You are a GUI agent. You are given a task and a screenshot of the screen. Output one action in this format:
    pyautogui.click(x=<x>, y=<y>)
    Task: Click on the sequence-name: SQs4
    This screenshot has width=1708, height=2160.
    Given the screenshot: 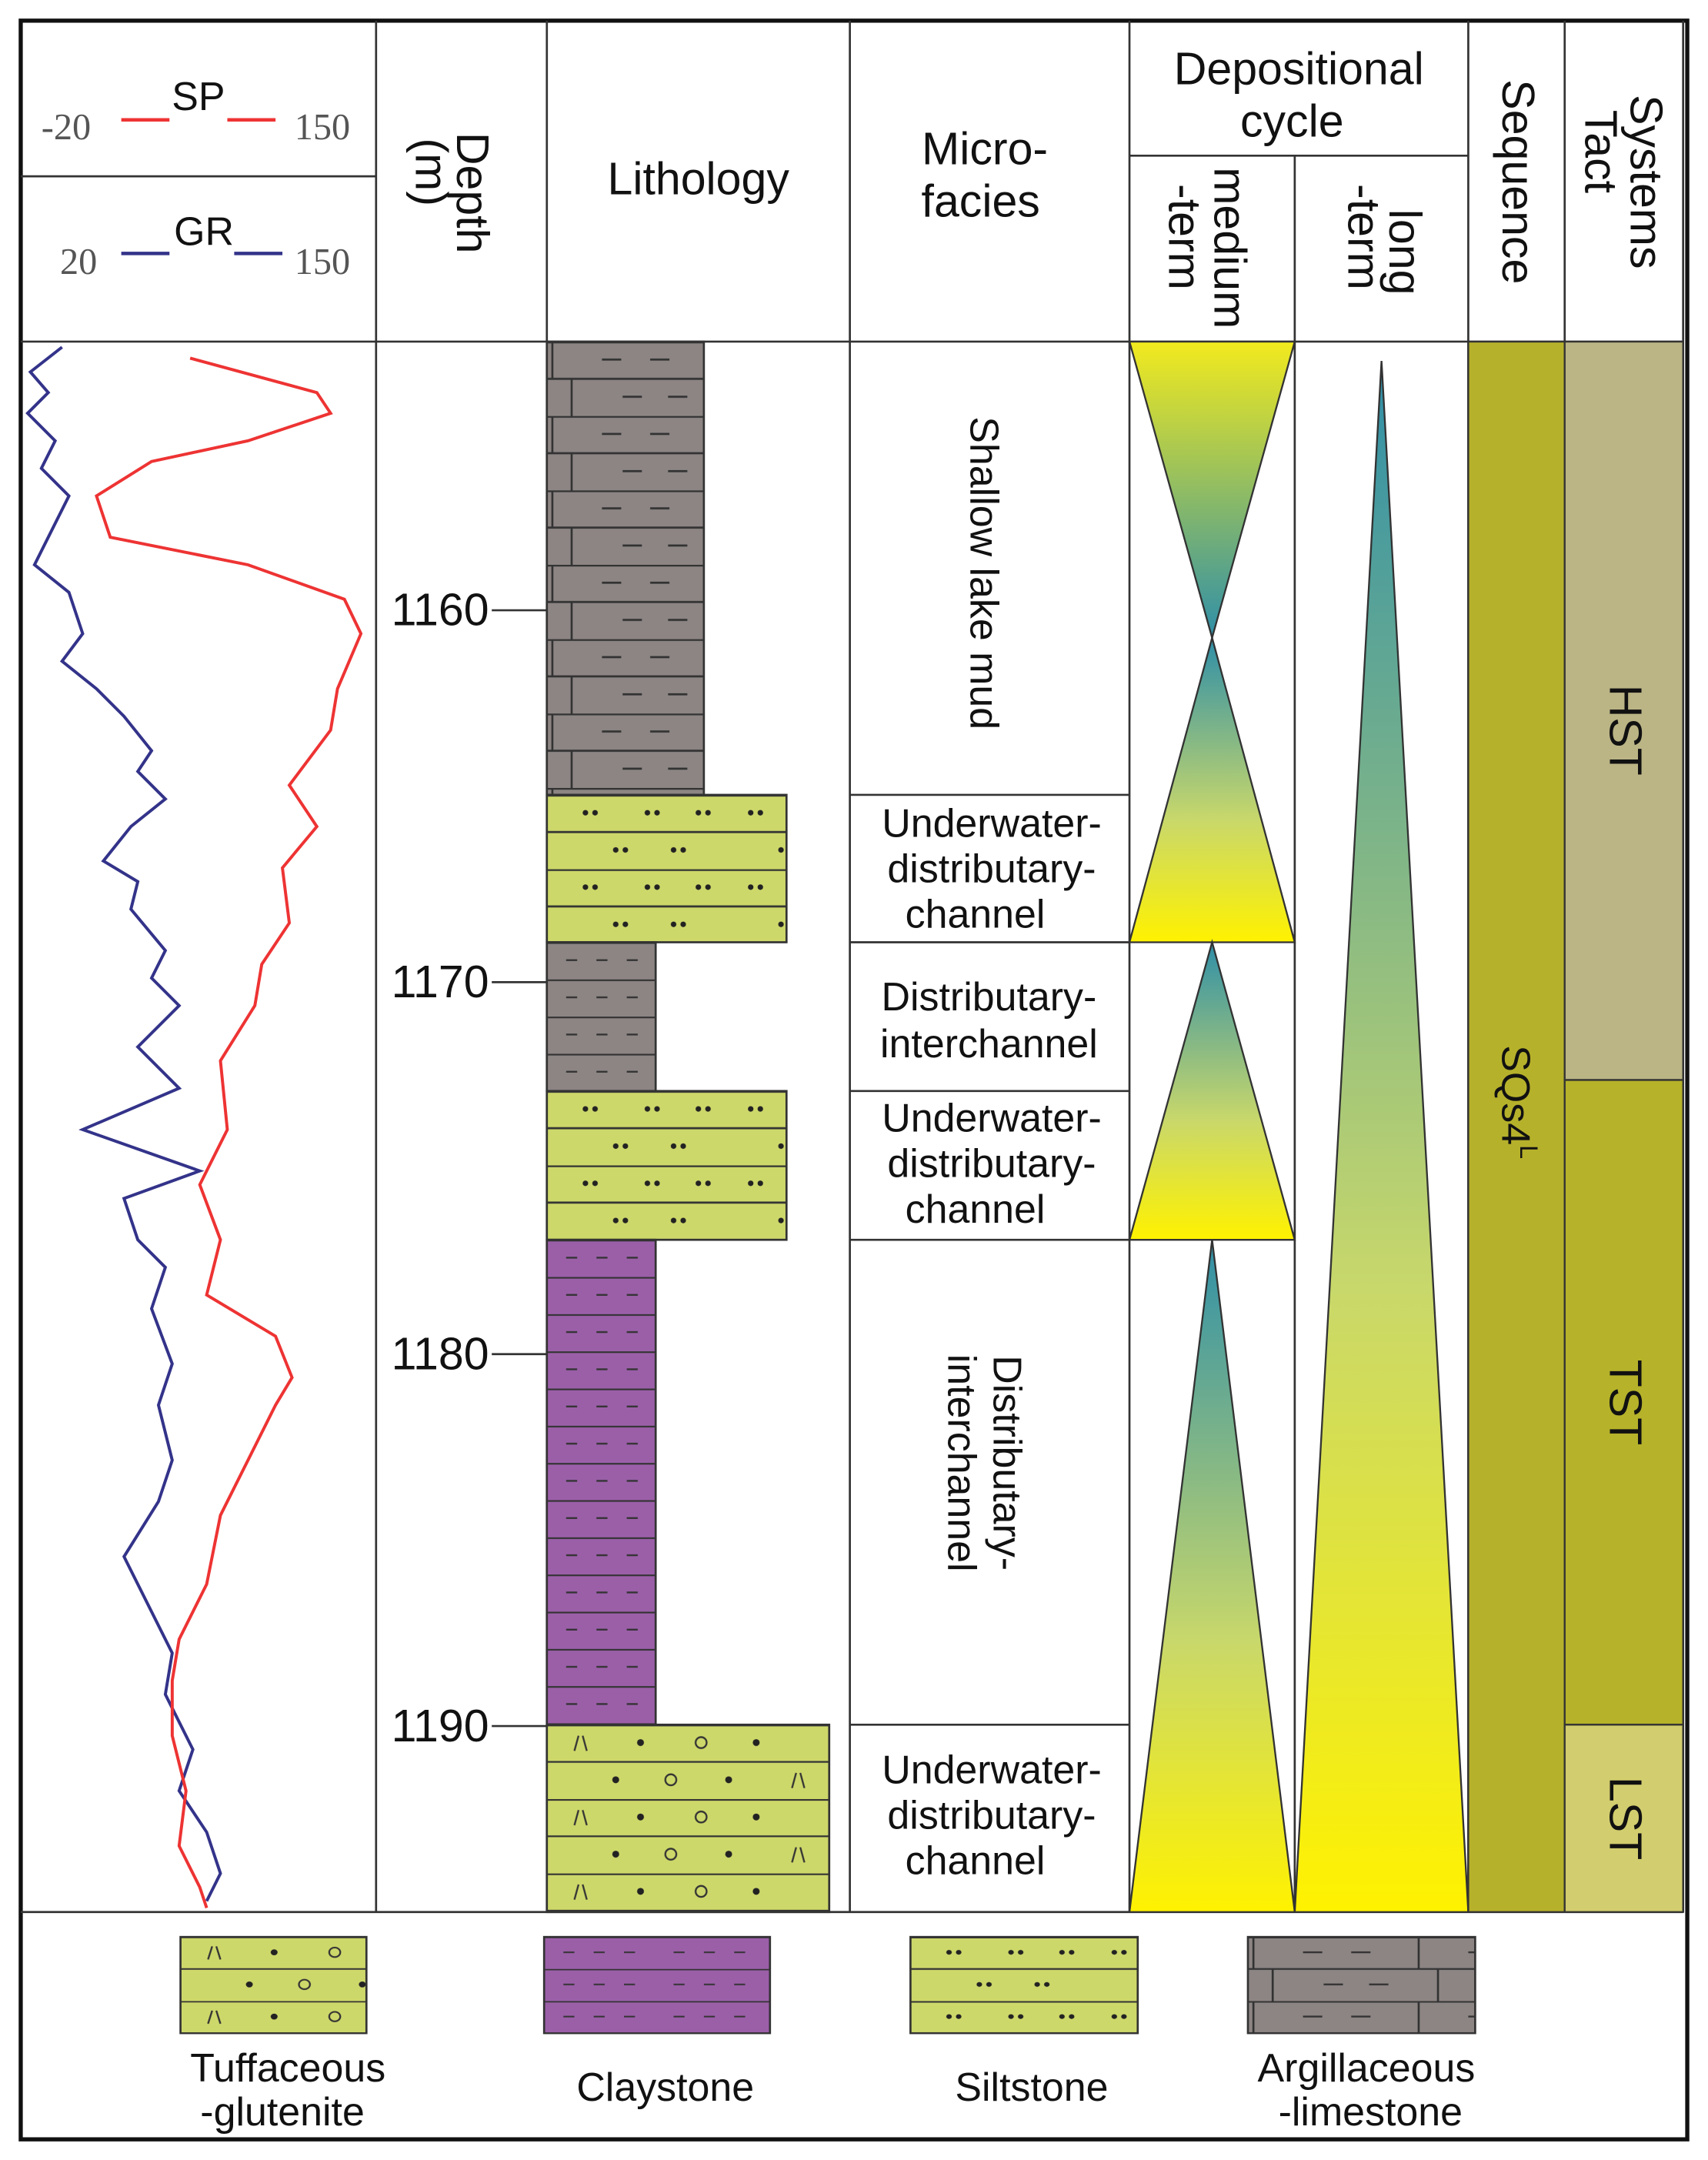 What is the action you would take?
    pyautogui.click(x=1515, y=1095)
    